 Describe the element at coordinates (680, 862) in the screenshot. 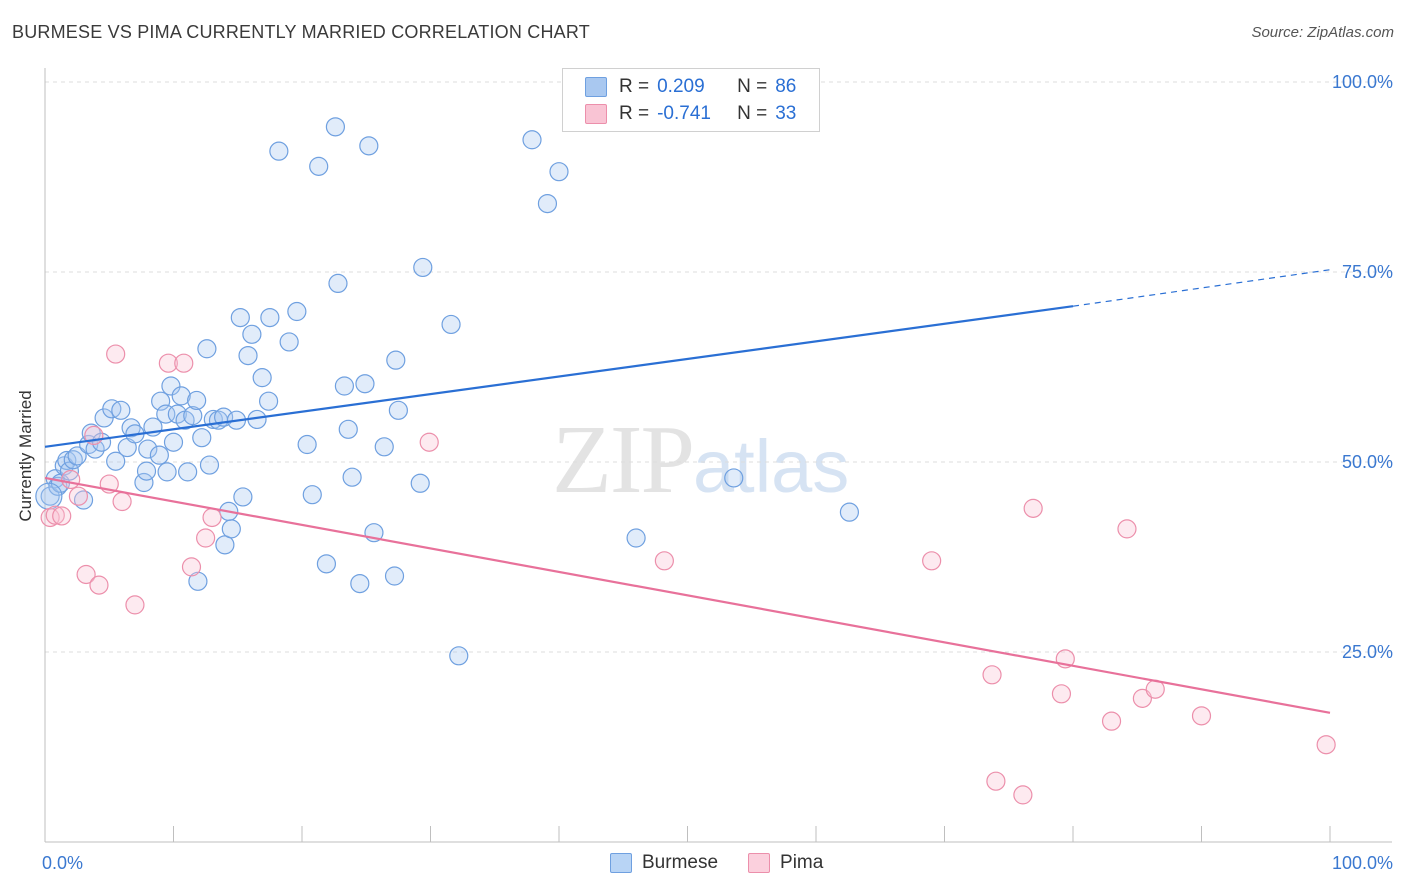

I see `legend-label: Burmese` at that location.